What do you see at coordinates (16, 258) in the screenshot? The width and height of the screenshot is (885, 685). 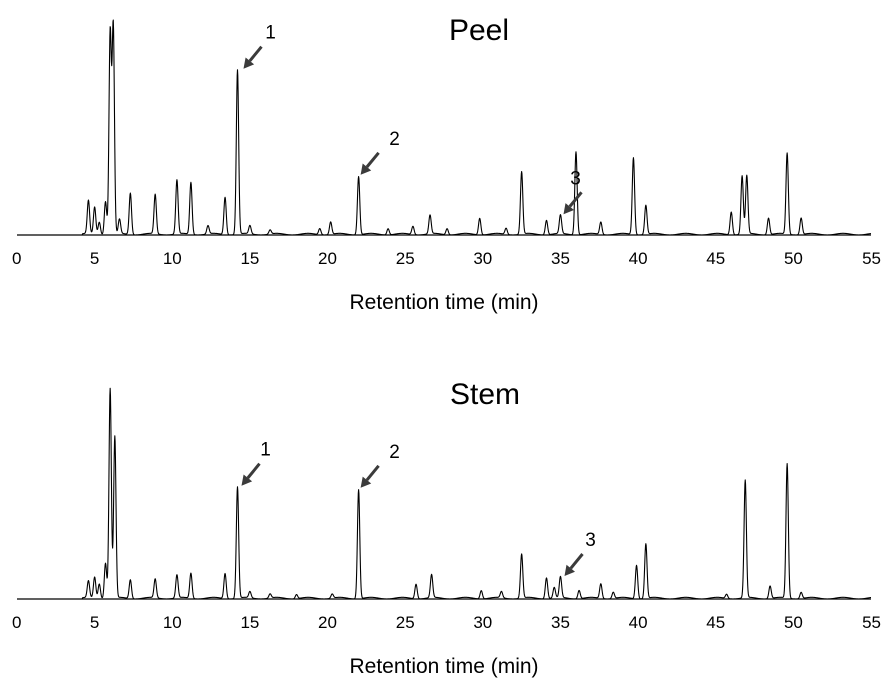 I see `peel-x-tick-label: 0` at bounding box center [16, 258].